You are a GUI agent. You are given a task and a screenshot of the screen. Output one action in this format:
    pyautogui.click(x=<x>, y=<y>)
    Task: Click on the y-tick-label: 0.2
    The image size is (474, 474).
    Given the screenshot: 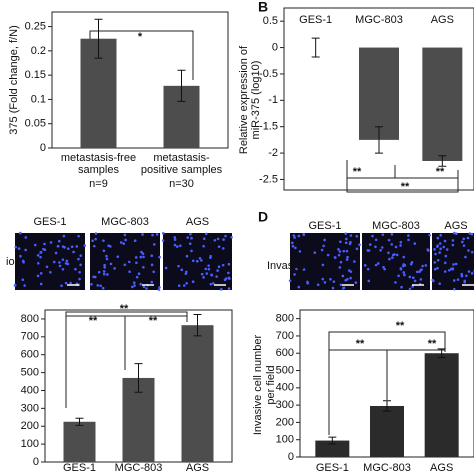 What is the action you would take?
    pyautogui.click(x=38, y=51)
    